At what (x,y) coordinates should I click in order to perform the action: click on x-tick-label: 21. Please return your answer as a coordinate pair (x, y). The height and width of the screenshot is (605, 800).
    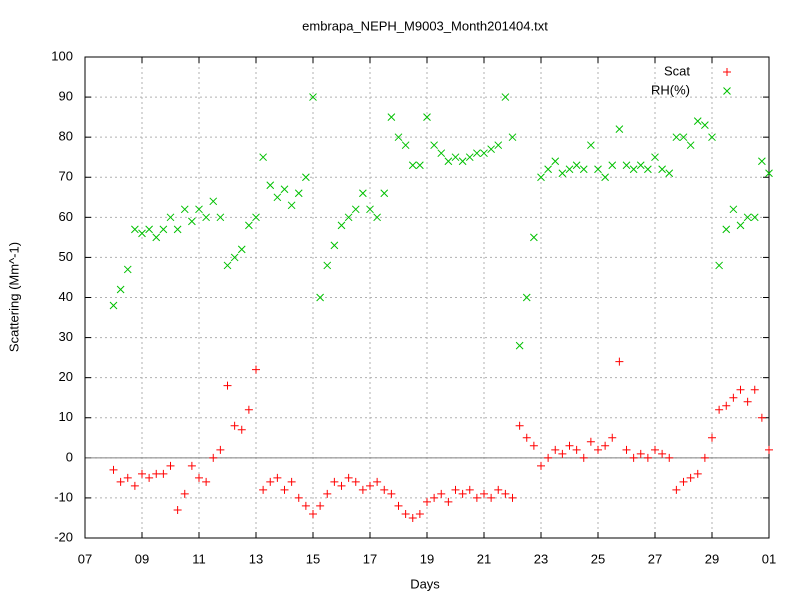
    Looking at the image, I should click on (484, 558).